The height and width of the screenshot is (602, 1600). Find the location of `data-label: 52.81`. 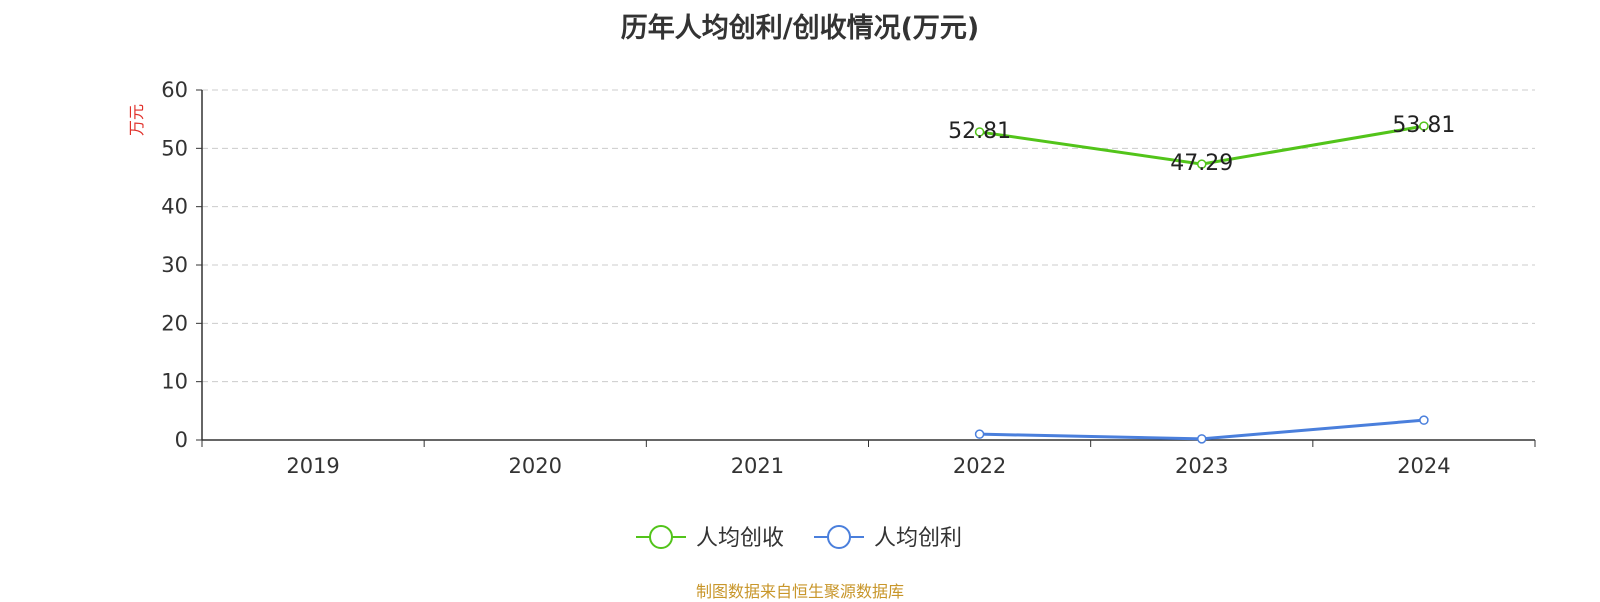

data-label: 52.81 is located at coordinates (979, 131).